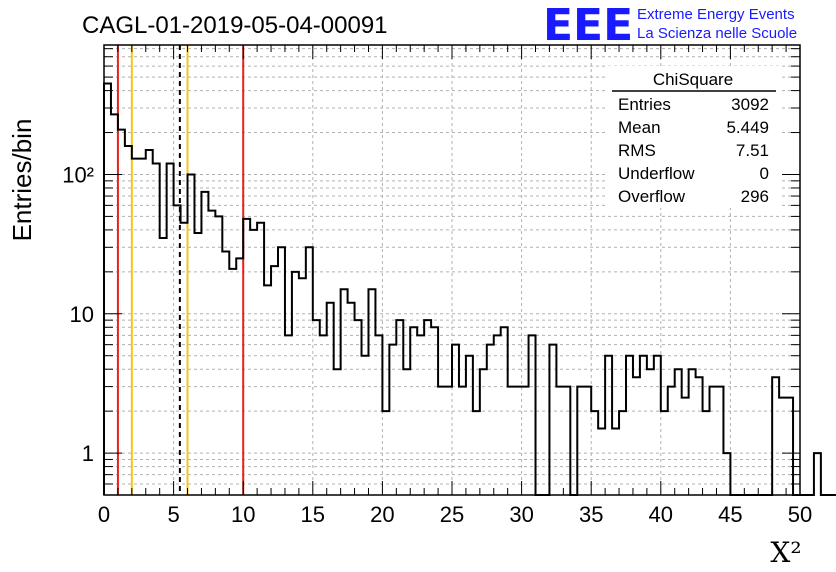  Describe the element at coordinates (752, 150) in the screenshot. I see `stats-value-rms: 7.51` at that location.